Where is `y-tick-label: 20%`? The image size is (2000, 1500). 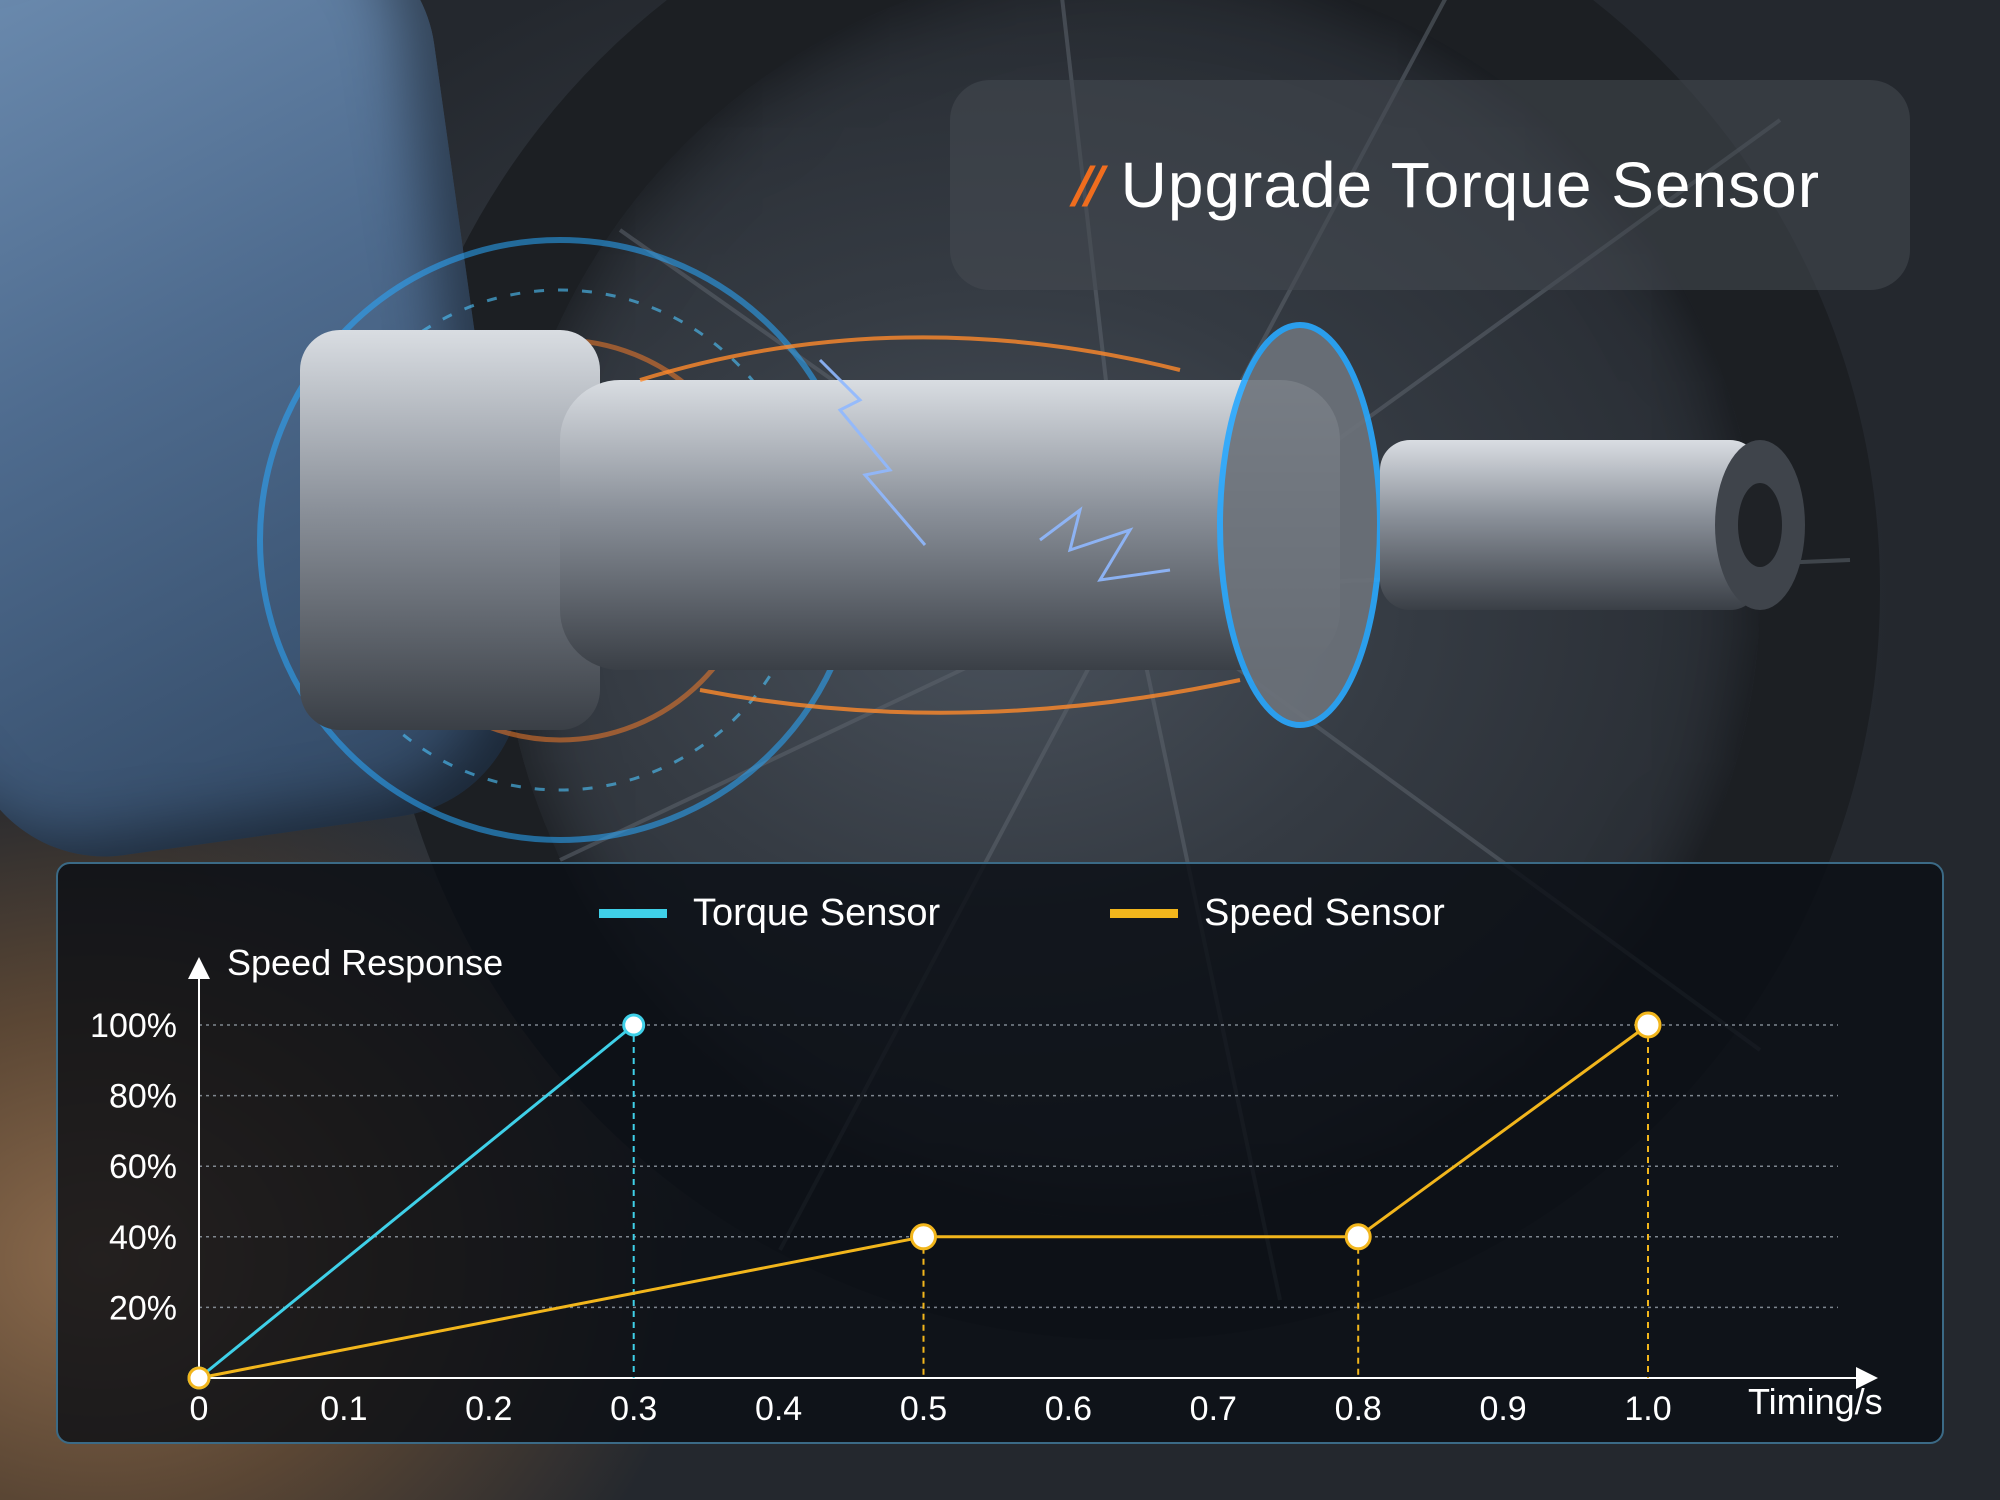 y-tick-label: 20% is located at coordinates (143, 1308).